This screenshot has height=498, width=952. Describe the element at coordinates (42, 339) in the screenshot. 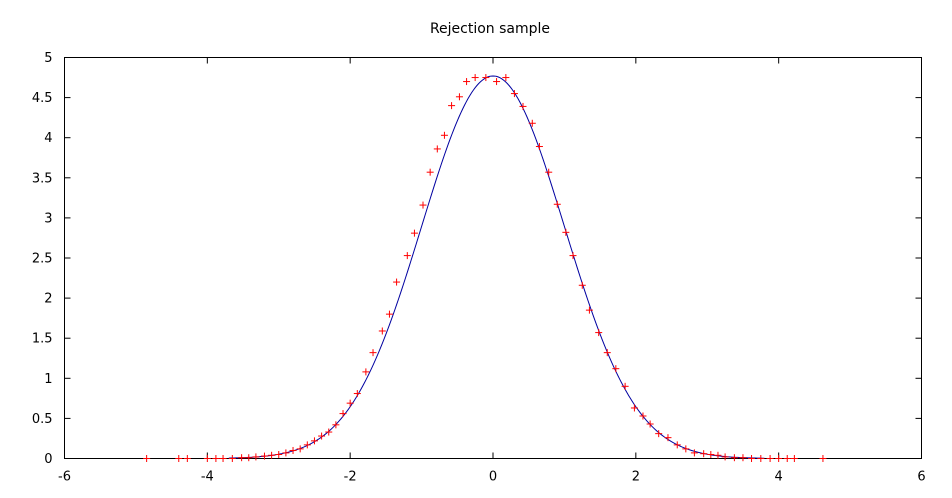

I see `y-tick-label: 1.5` at that location.